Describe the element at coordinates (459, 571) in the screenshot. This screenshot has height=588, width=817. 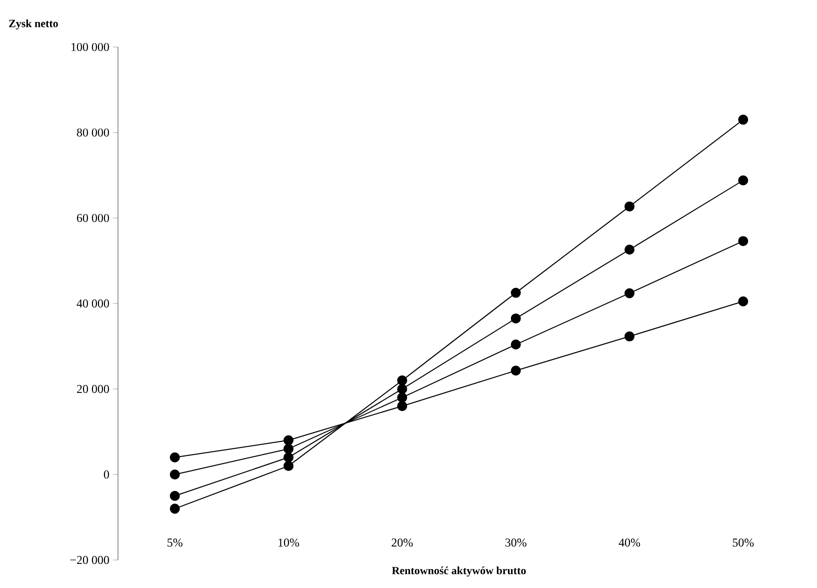
I see `x-axis-title: Rentowność aktywów brutto` at that location.